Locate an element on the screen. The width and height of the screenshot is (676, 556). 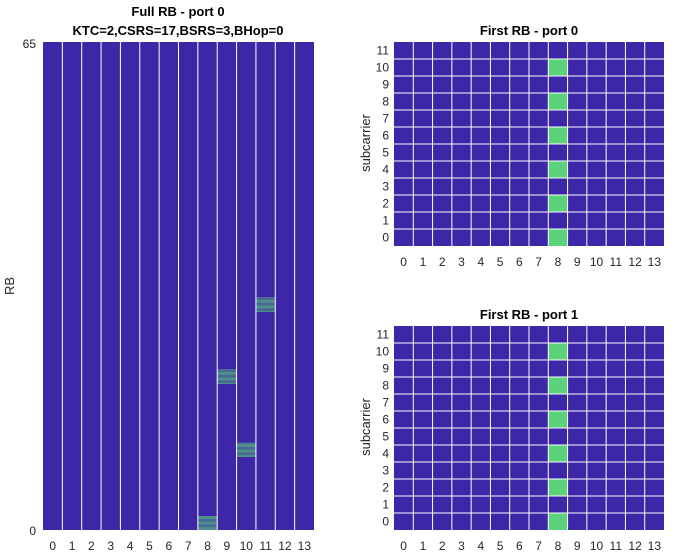
chart-title-port1: First RB - port 1 is located at coordinates (529, 314).